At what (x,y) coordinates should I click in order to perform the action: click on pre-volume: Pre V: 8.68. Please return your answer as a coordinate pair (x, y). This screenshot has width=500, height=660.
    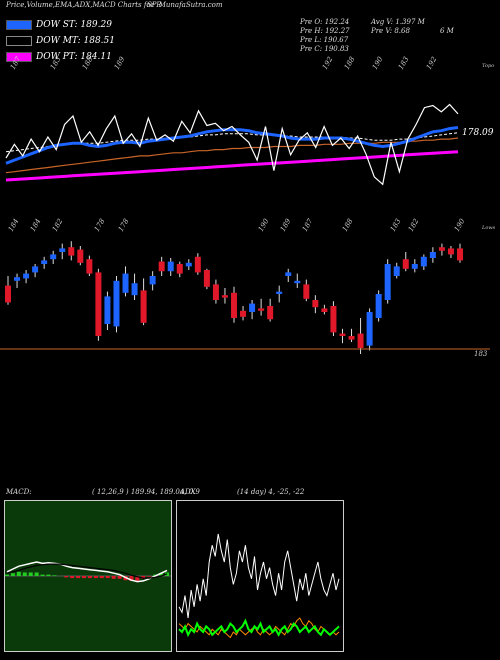
    Looking at the image, I should click on (390, 31).